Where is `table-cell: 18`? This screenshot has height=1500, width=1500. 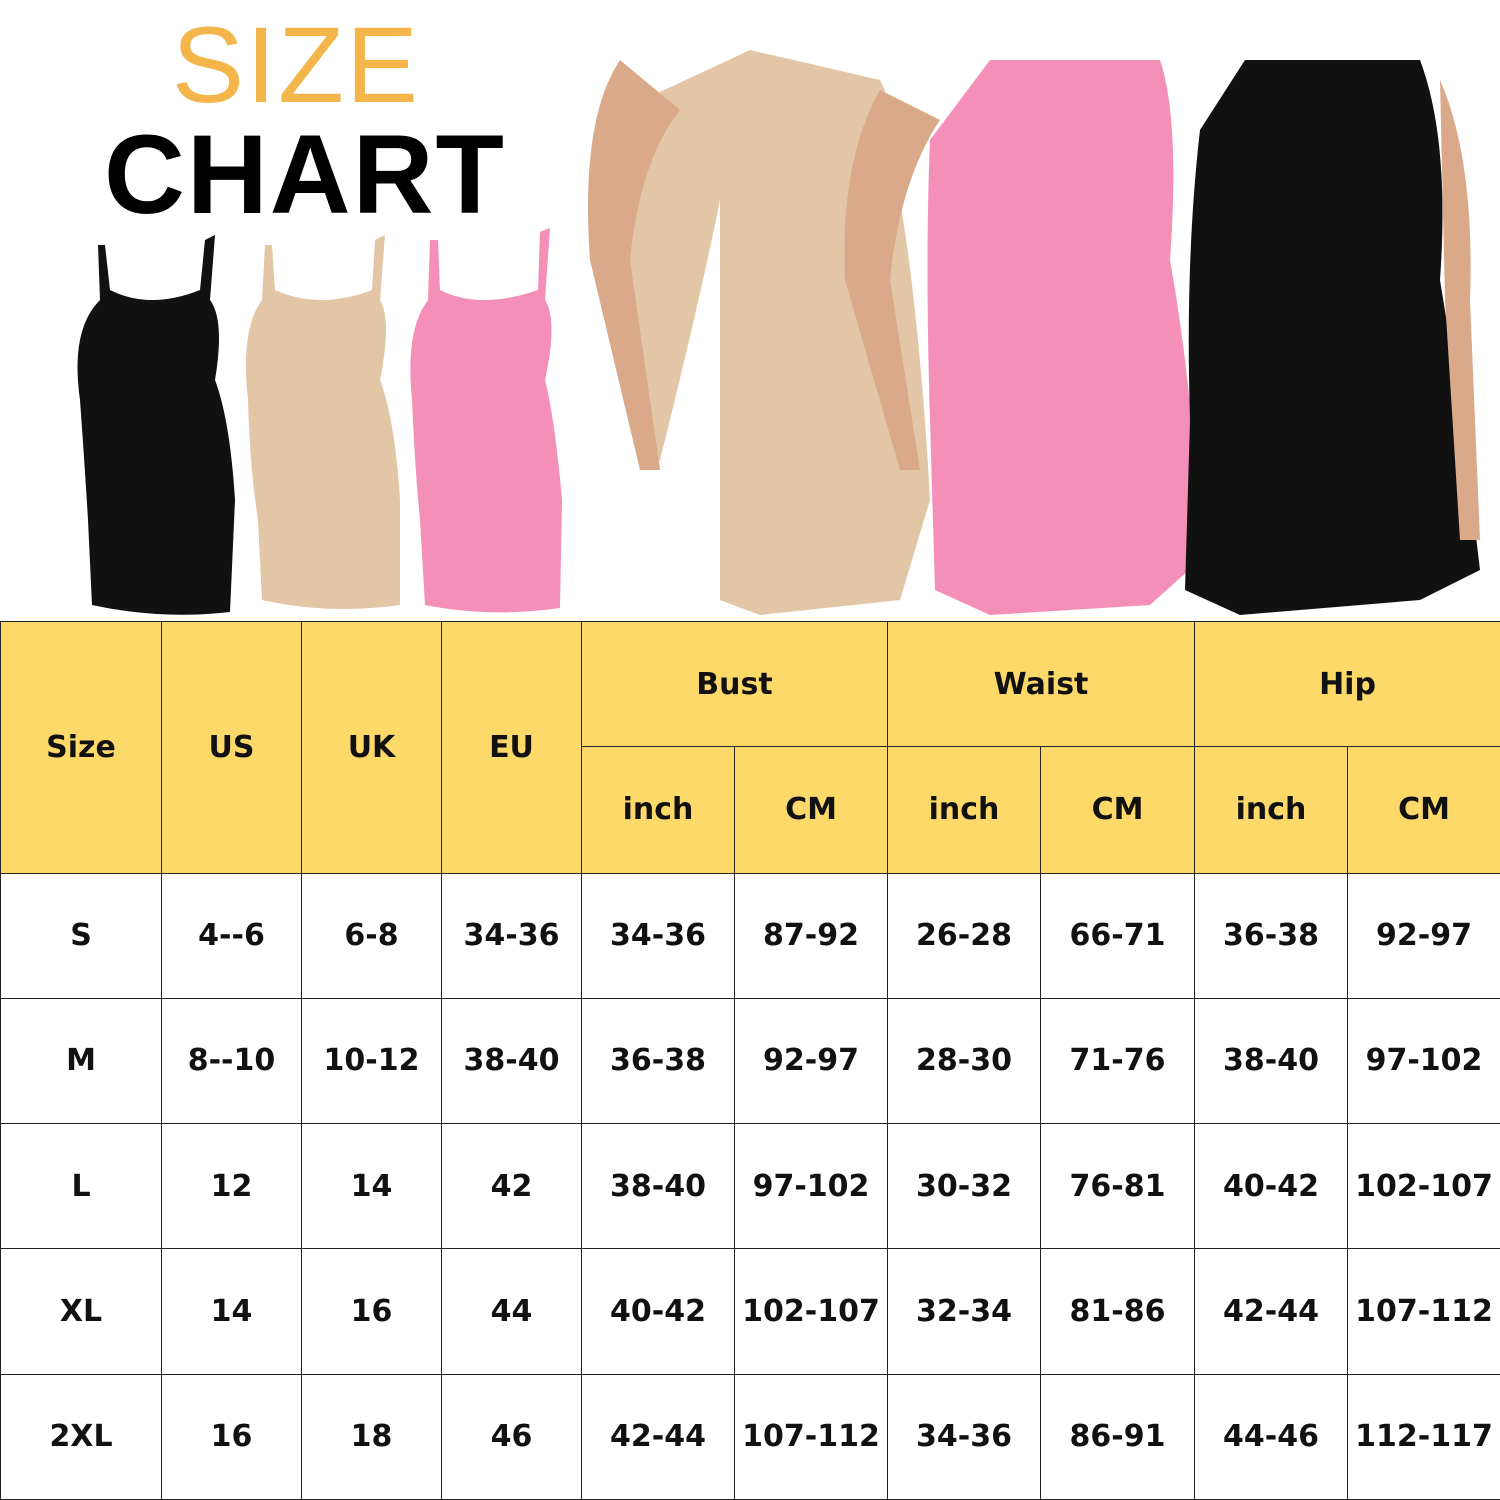
table-cell: 18 is located at coordinates (371, 1436).